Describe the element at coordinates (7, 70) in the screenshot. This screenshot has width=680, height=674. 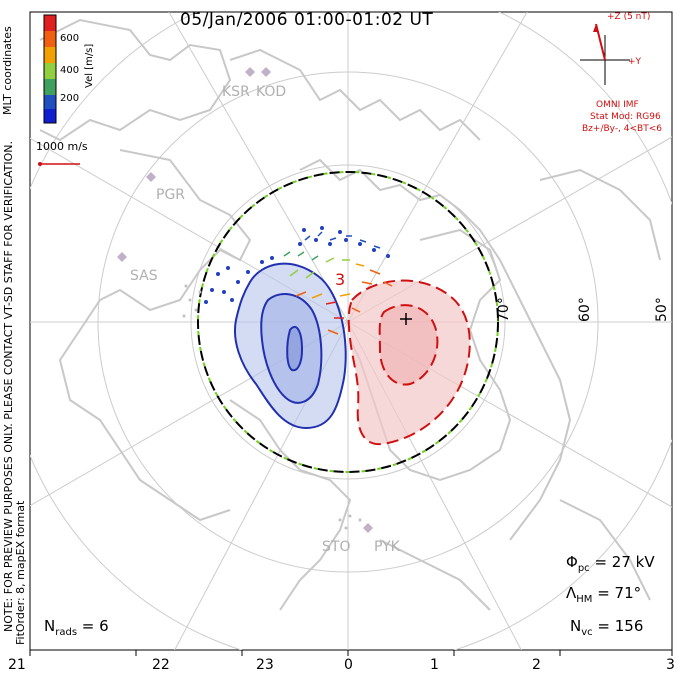
I see `coord-system-label: MLT coordinates` at that location.